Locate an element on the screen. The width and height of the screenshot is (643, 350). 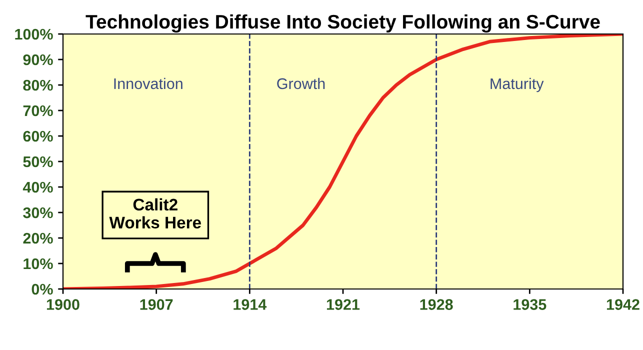
x-tick-label: 1942 is located at coordinates (623, 304).